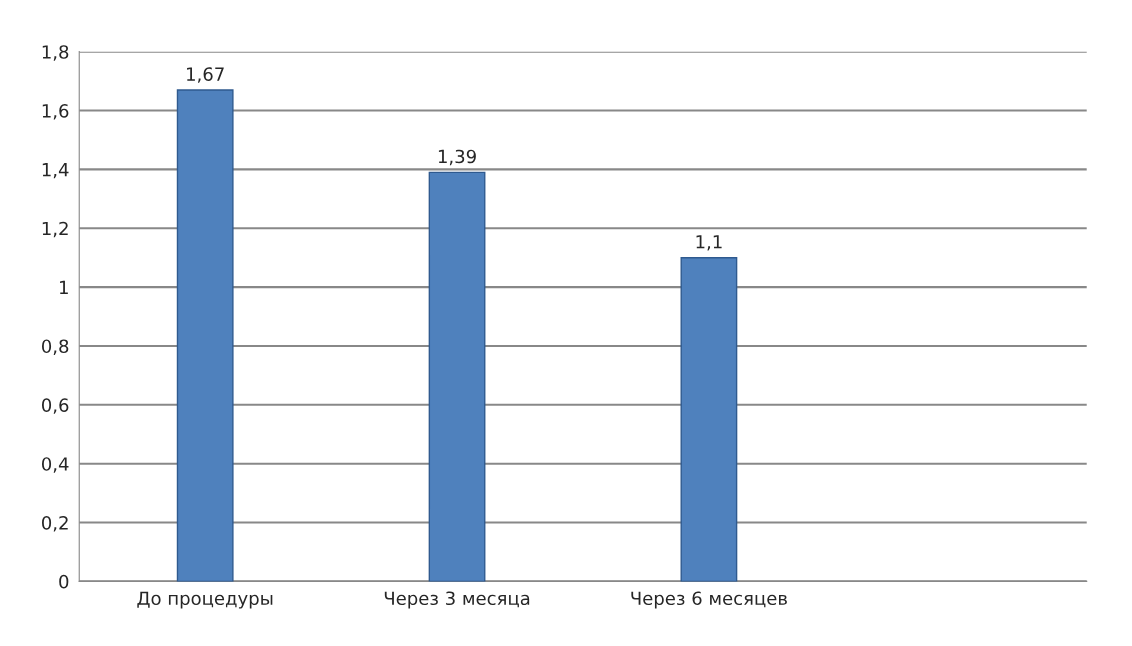  I want to click on y-tick-label: 1,6, so click(55, 112).